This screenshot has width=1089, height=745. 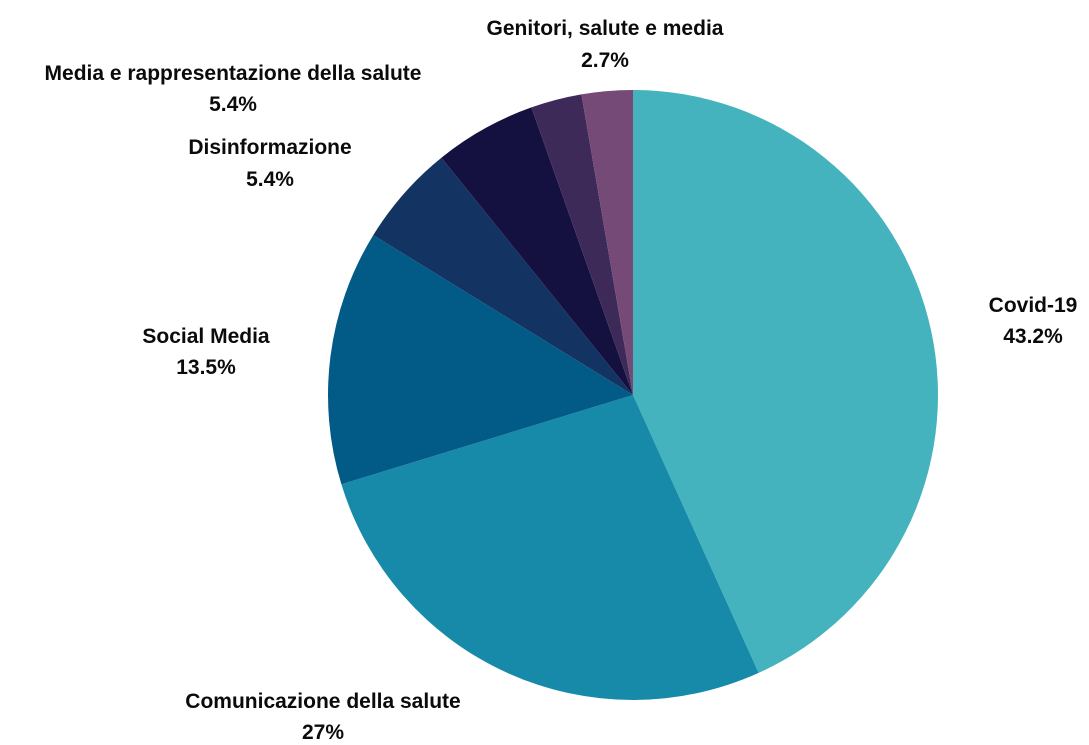 What do you see at coordinates (206, 367) in the screenshot?
I see `slice-value-social-media: 13.5%` at bounding box center [206, 367].